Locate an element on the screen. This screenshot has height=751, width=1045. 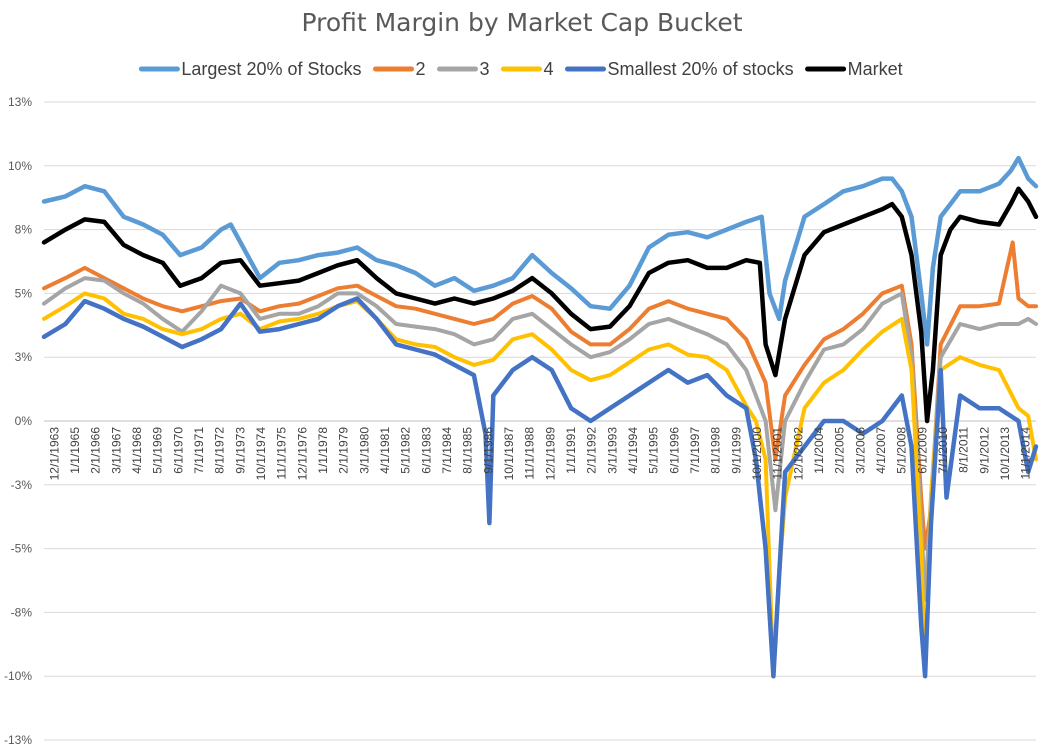
x-tick-label: 8/1/1972 is located at coordinates (220, 450).